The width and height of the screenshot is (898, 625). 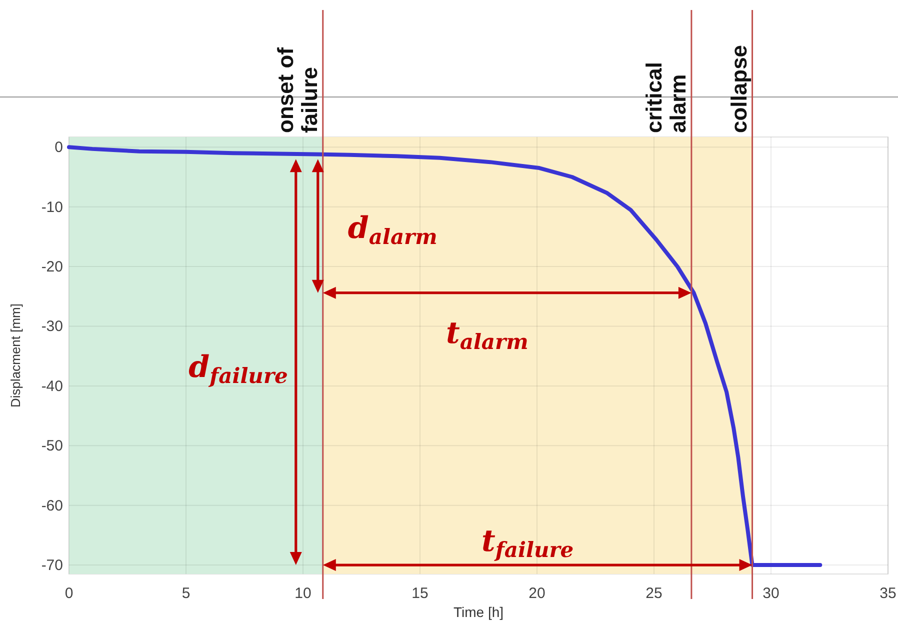 I want to click on x-tick-label: 0, so click(x=69, y=593).